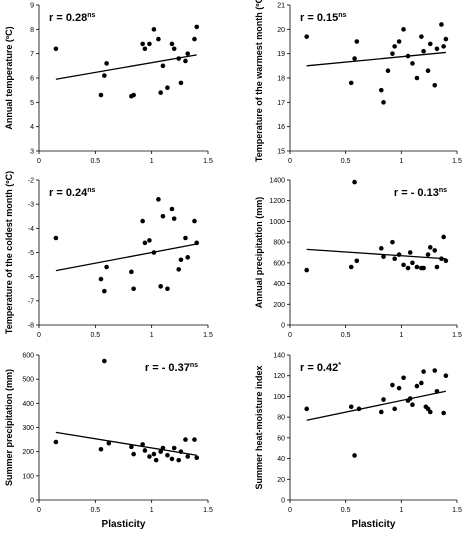  What do you see at coordinates (32, 103) in the screenshot?
I see `y-tick-label: 5` at bounding box center [32, 103].